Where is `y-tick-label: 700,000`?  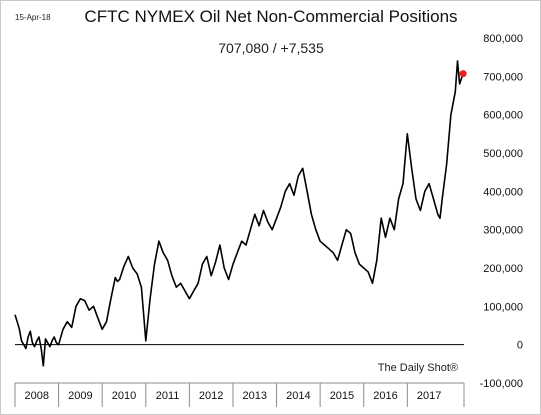
y-tick-label: 700,000 is located at coordinates (503, 77).